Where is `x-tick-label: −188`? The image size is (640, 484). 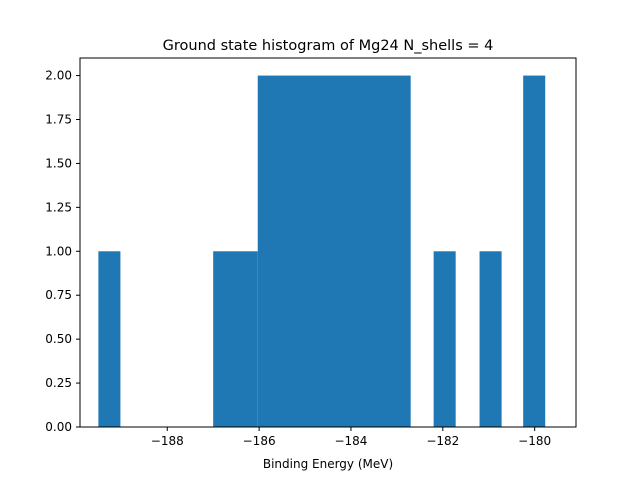 x-tick-label: −188 is located at coordinates (167, 441).